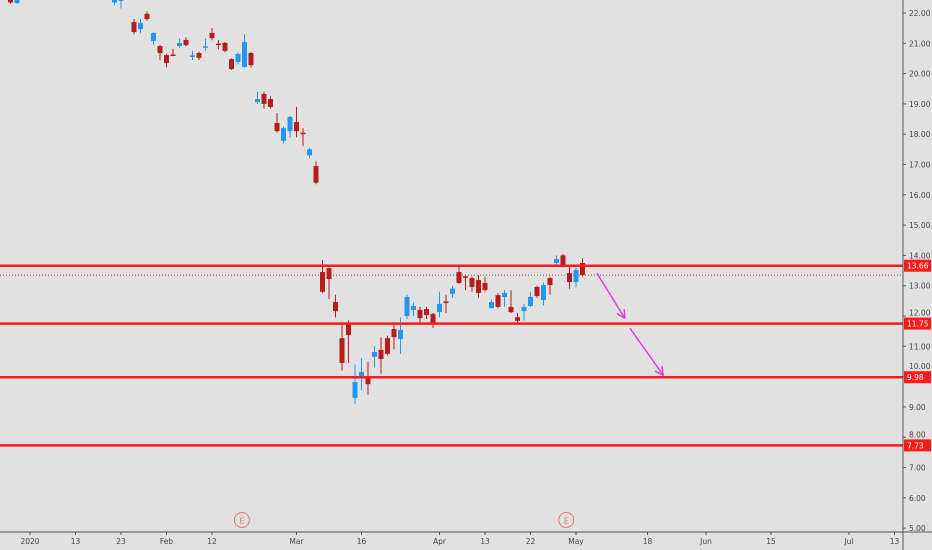 The height and width of the screenshot is (550, 932). What do you see at coordinates (920, 313) in the screenshot?
I see `price-tick-label: 12.00` at bounding box center [920, 313].